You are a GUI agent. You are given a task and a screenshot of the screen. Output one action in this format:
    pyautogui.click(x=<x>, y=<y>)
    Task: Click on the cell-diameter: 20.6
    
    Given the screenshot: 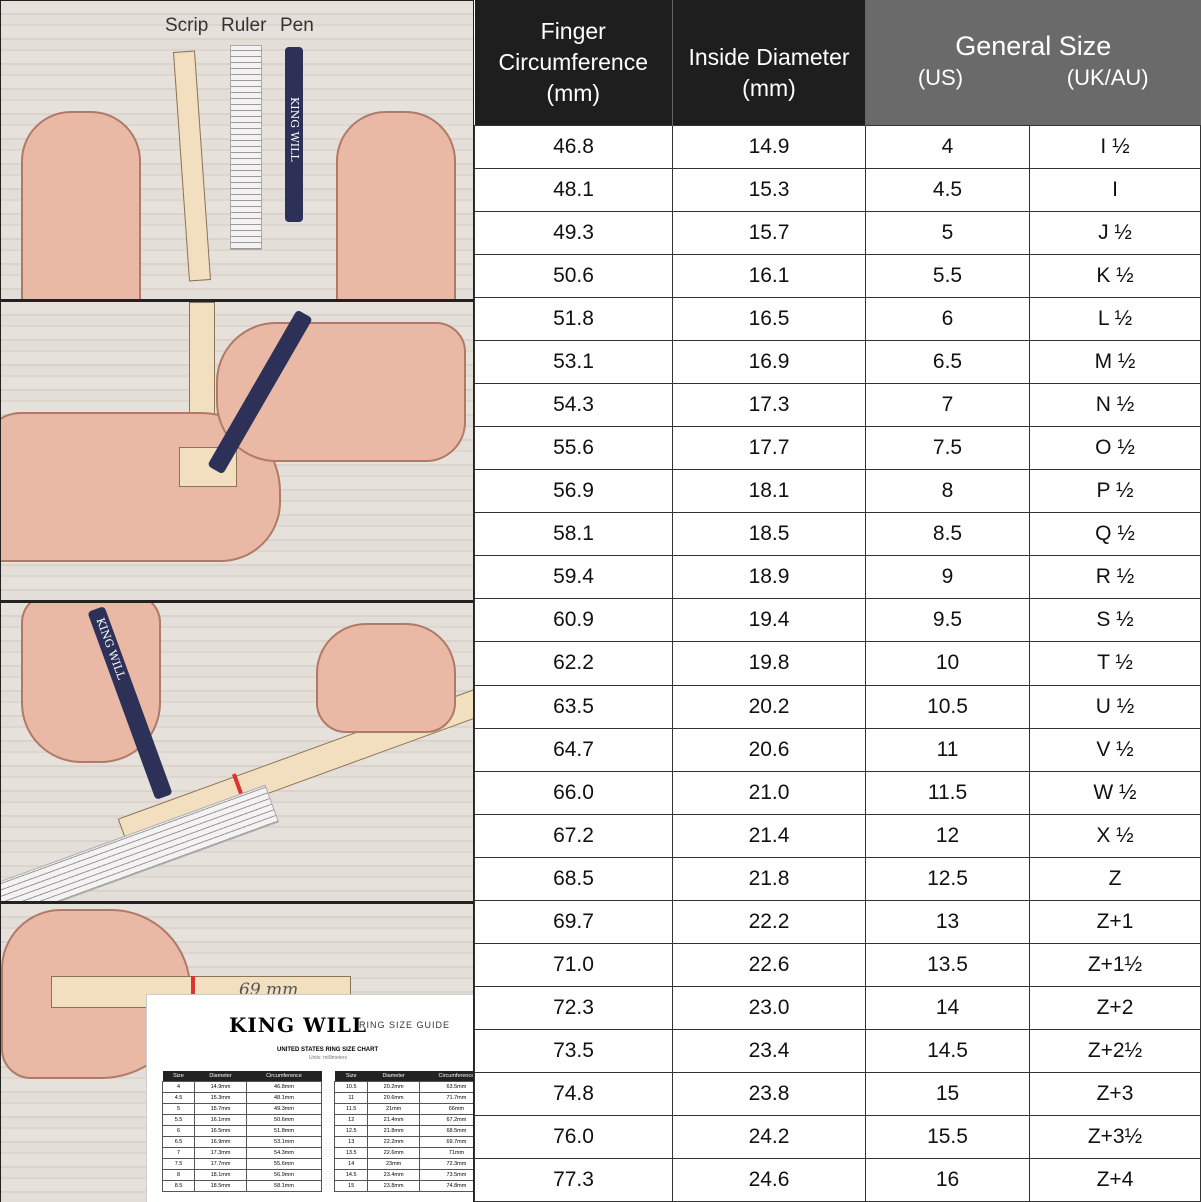 What is the action you would take?
    pyautogui.click(x=769, y=749)
    